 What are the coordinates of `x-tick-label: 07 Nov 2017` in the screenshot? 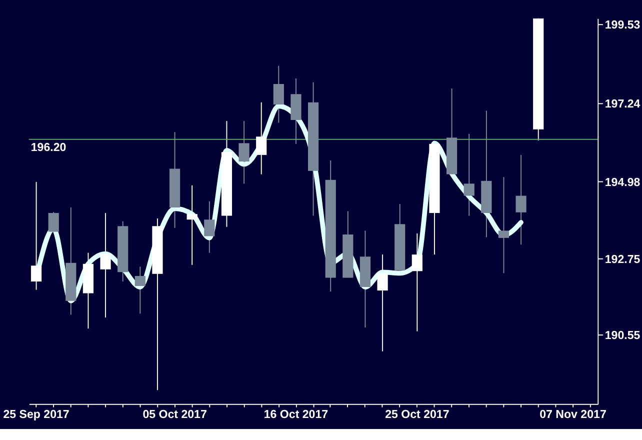 It's located at (573, 414).